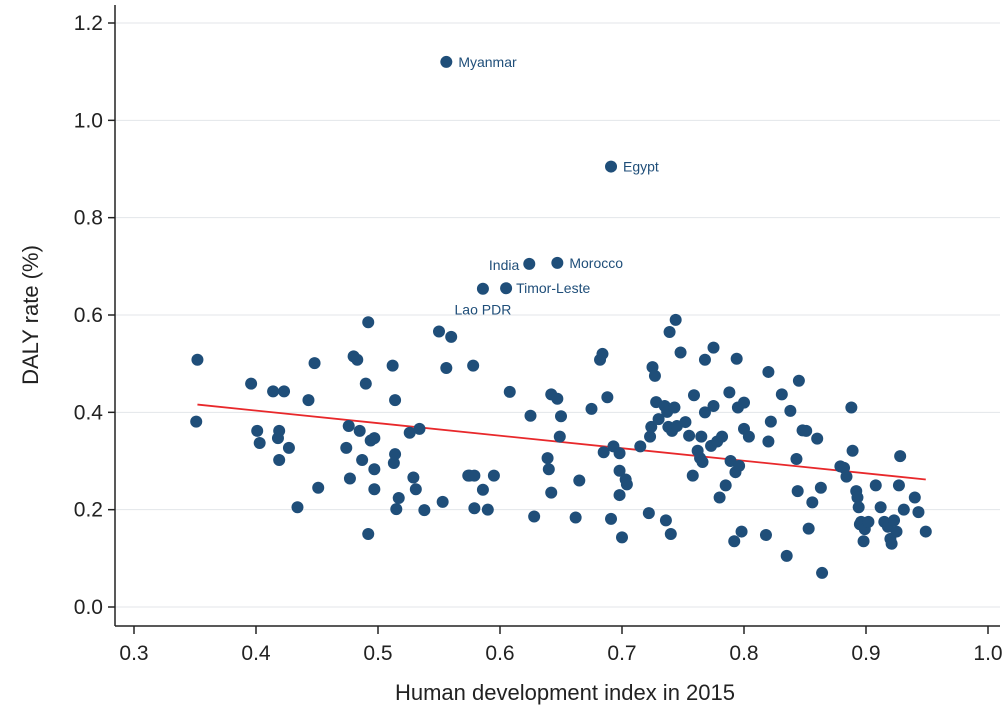  What do you see at coordinates (88, 315) in the screenshot?
I see `y-tick-label: 0.6` at bounding box center [88, 315].